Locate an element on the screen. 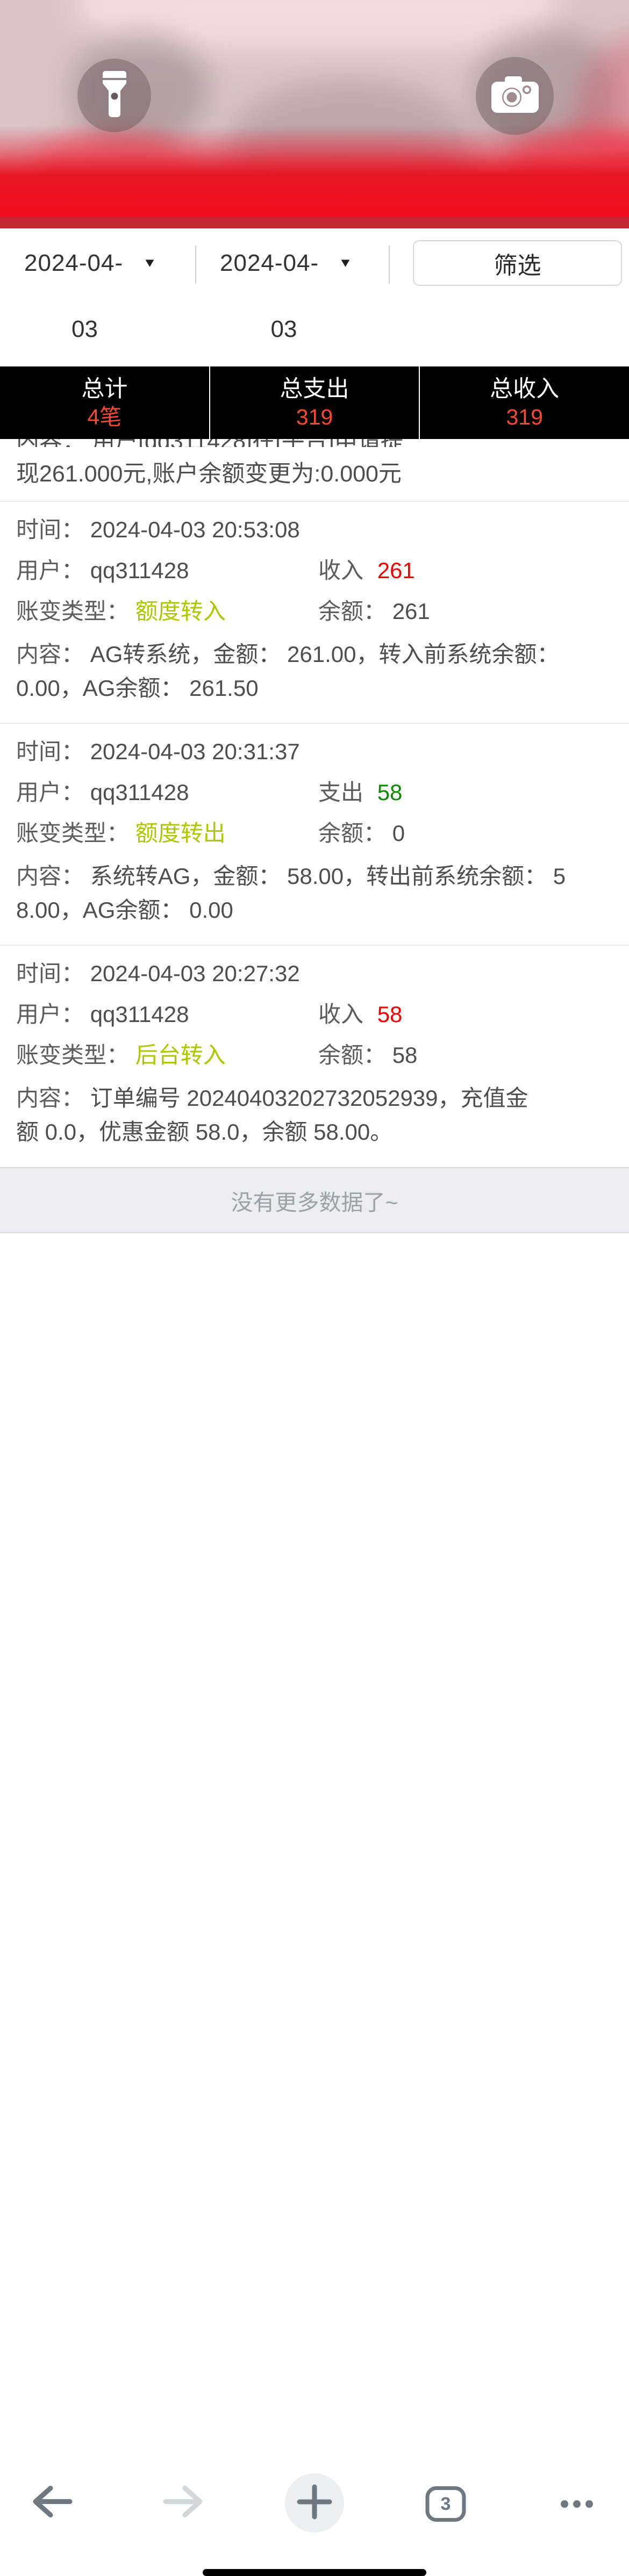 This screenshot has width=629, height=2576. date-from-value: 2024-04- is located at coordinates (74, 262).